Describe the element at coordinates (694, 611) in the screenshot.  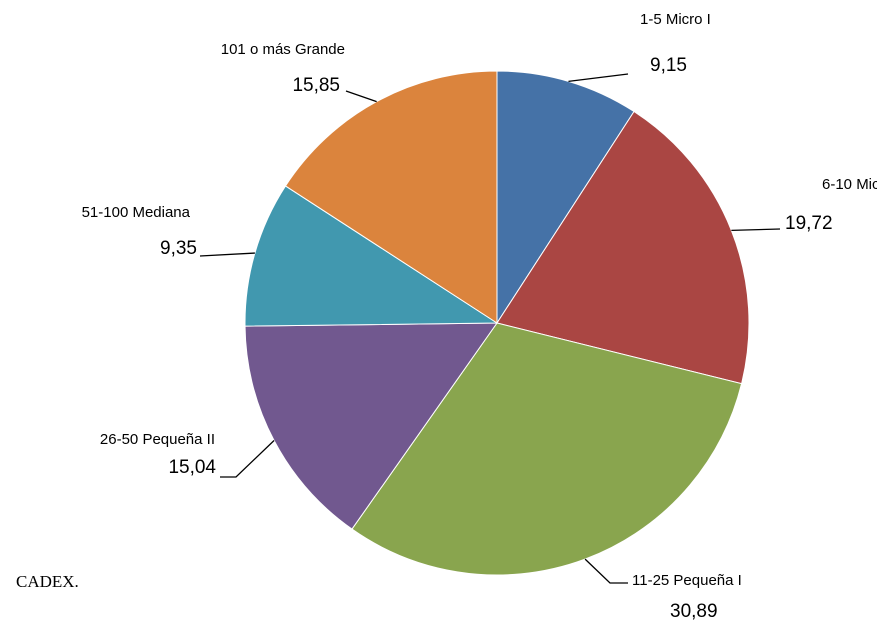
I see `slice-value: 30,89` at that location.